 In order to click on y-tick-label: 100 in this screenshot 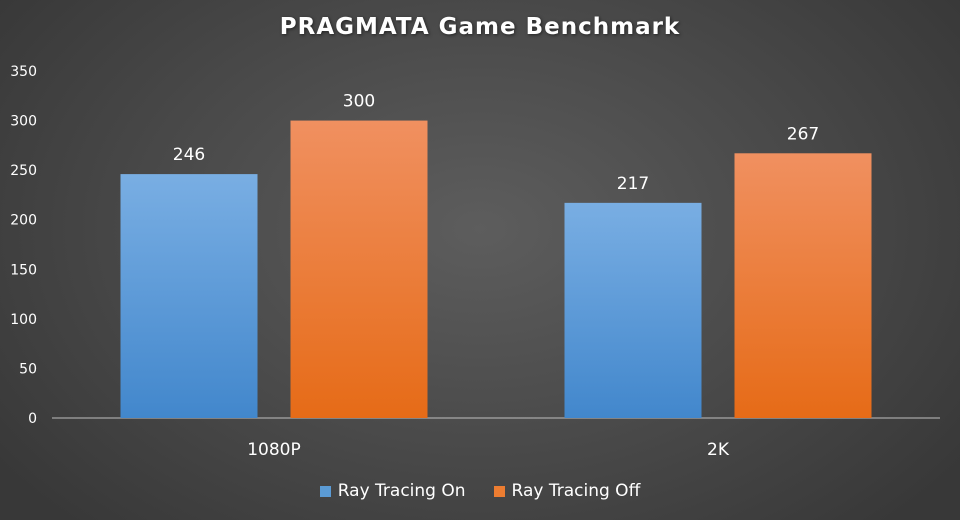, I will do `click(23, 320)`.